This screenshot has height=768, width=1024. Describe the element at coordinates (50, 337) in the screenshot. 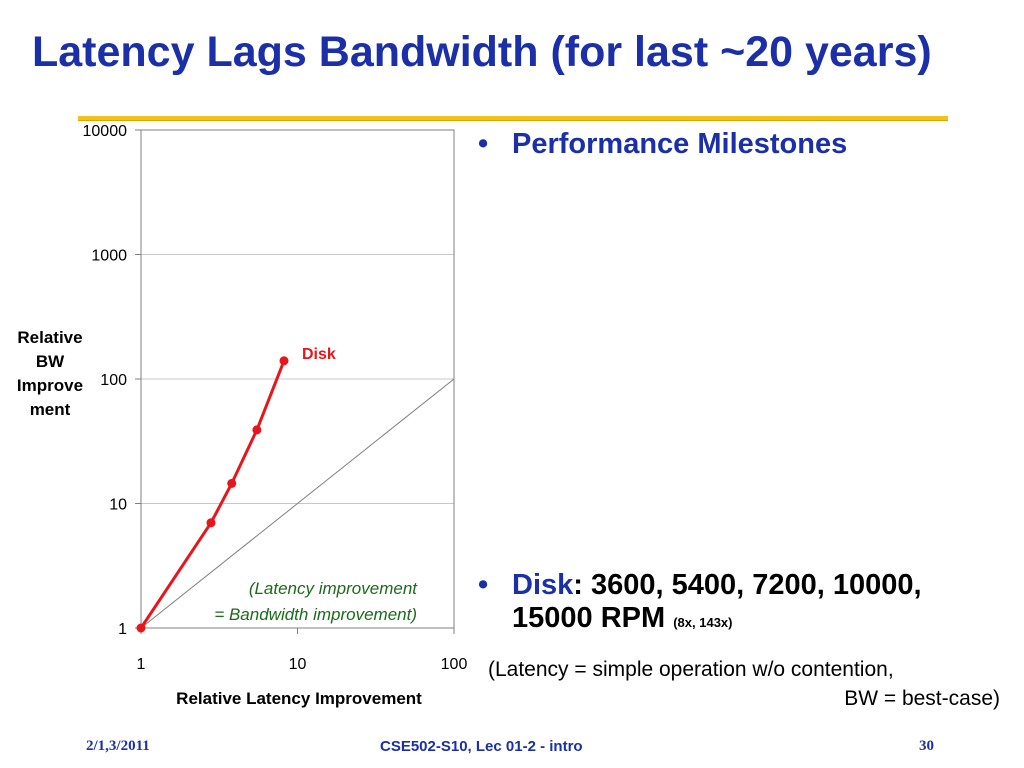

I see `y-axis-label-line: Relative` at that location.